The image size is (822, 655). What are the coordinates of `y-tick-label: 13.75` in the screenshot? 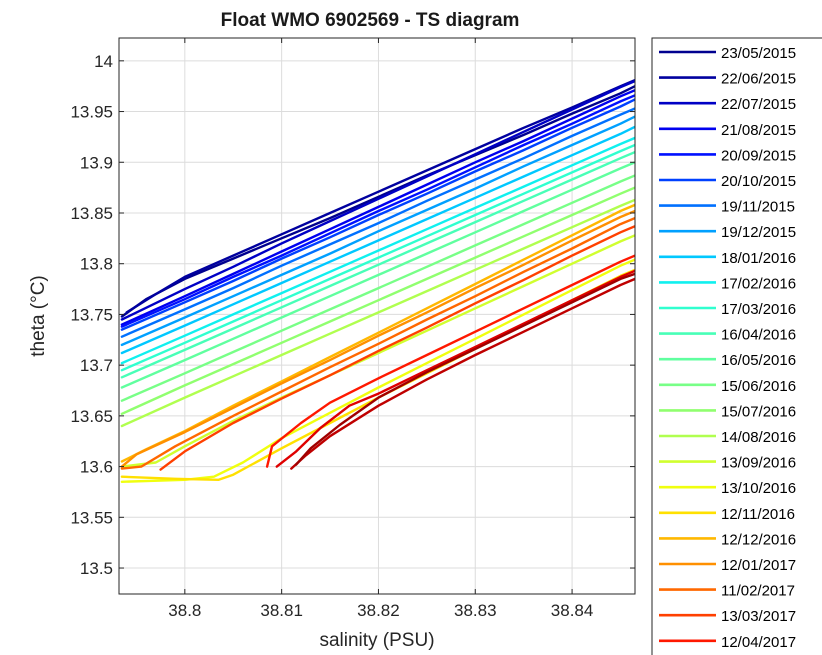 It's located at (91, 314).